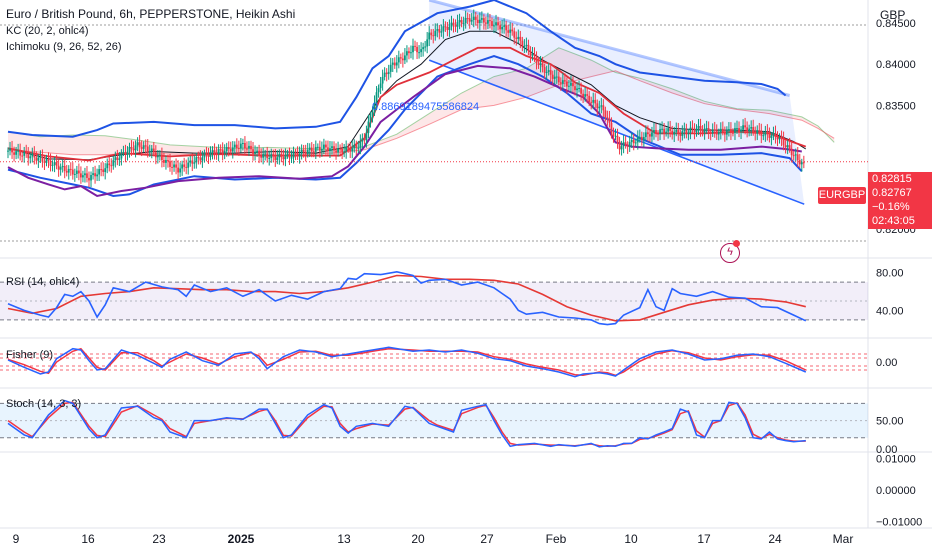 This screenshot has width=932, height=550. I want to click on time-axis-label: Feb, so click(556, 539).